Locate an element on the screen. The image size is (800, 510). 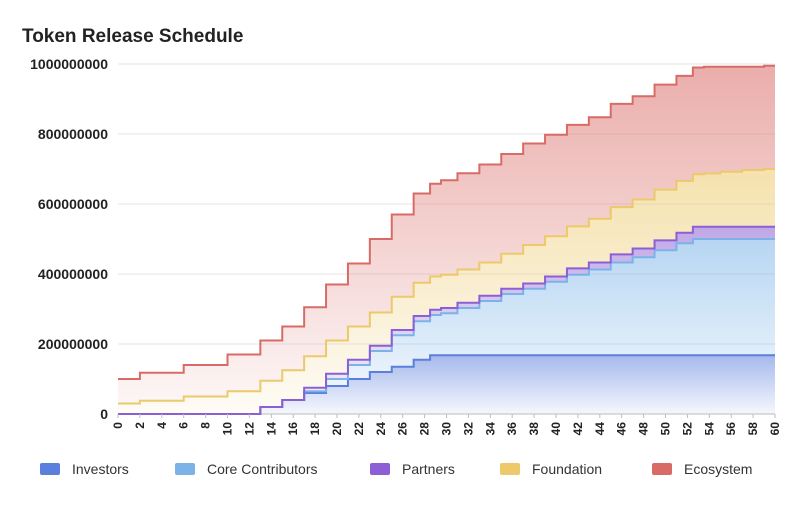
x-tick-label: 18 is located at coordinates (315, 429).